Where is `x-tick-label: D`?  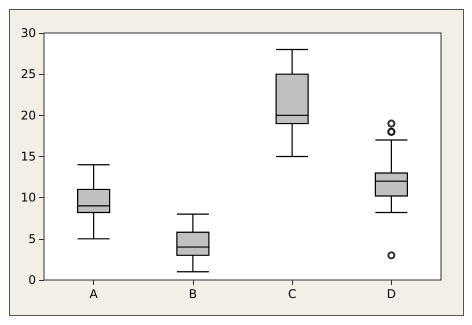 x-tick-label: D is located at coordinates (391, 294).